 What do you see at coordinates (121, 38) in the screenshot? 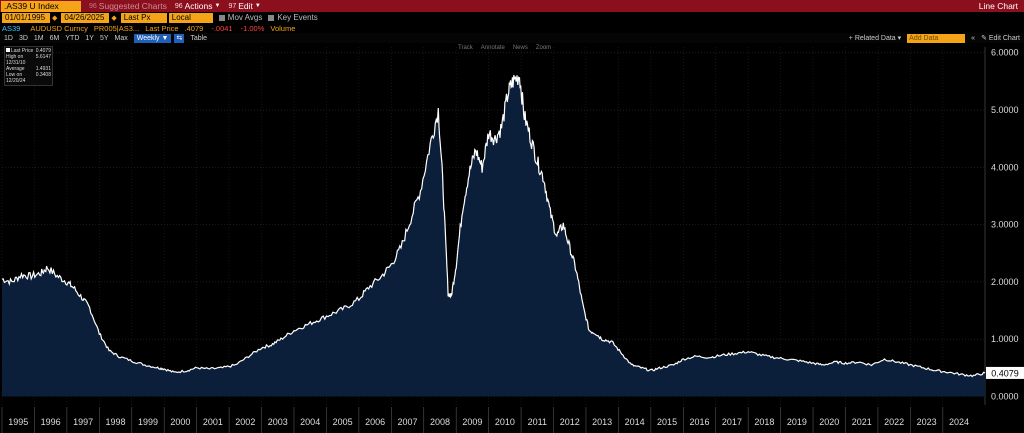
I see `period-max: Max` at bounding box center [121, 38].